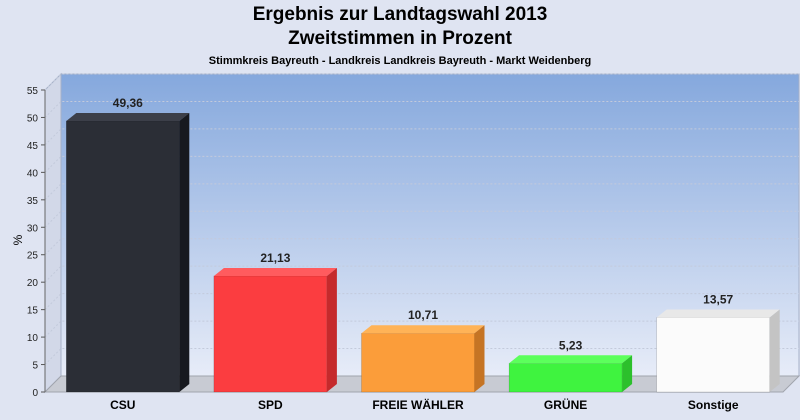  Describe the element at coordinates (33, 173) in the screenshot. I see `y-tick-label: 40` at that location.